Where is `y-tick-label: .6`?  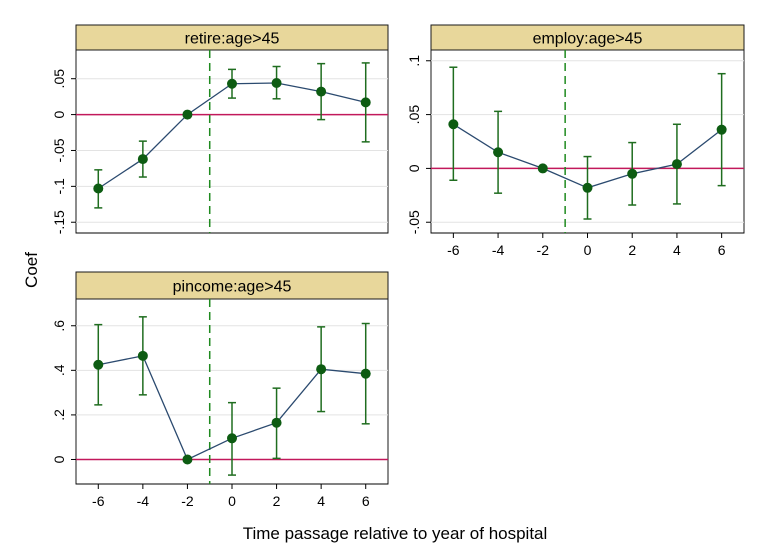
y-tick-label: .6 is located at coordinates (59, 326).